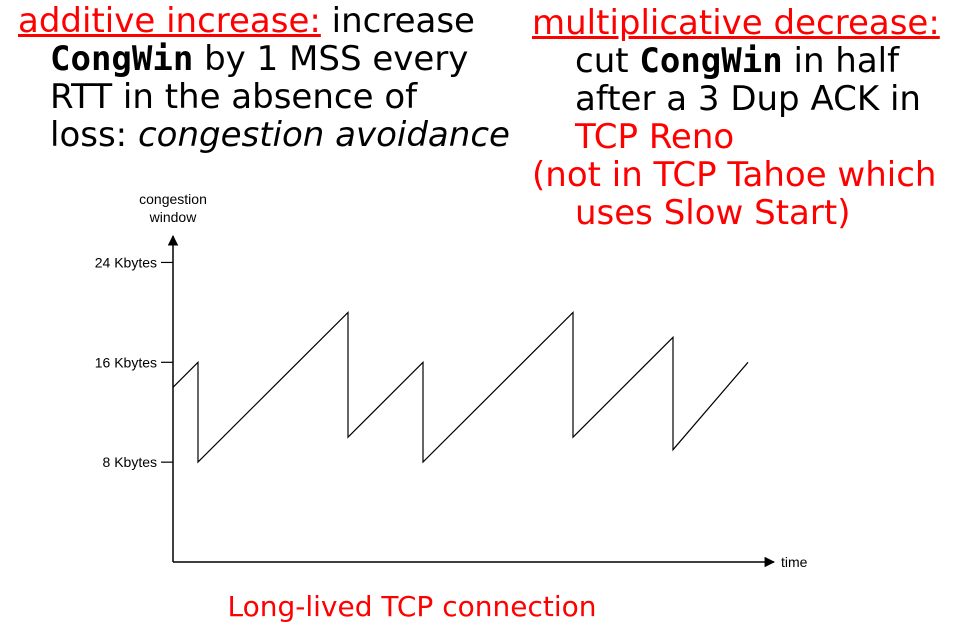  Describe the element at coordinates (331, 59) in the screenshot. I see `left-line2-rest: by 1 MSS every` at that location.